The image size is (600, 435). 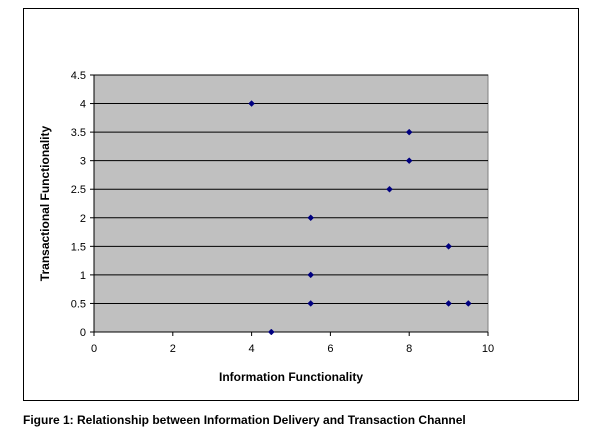 I want to click on y-tick-label-4: 2, so click(x=83, y=219).